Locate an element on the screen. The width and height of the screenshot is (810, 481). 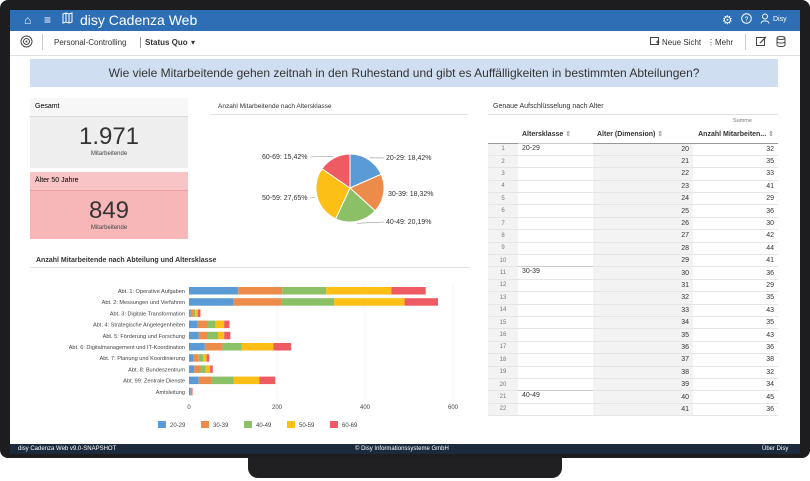
edit-icon is located at coordinates (761, 43).